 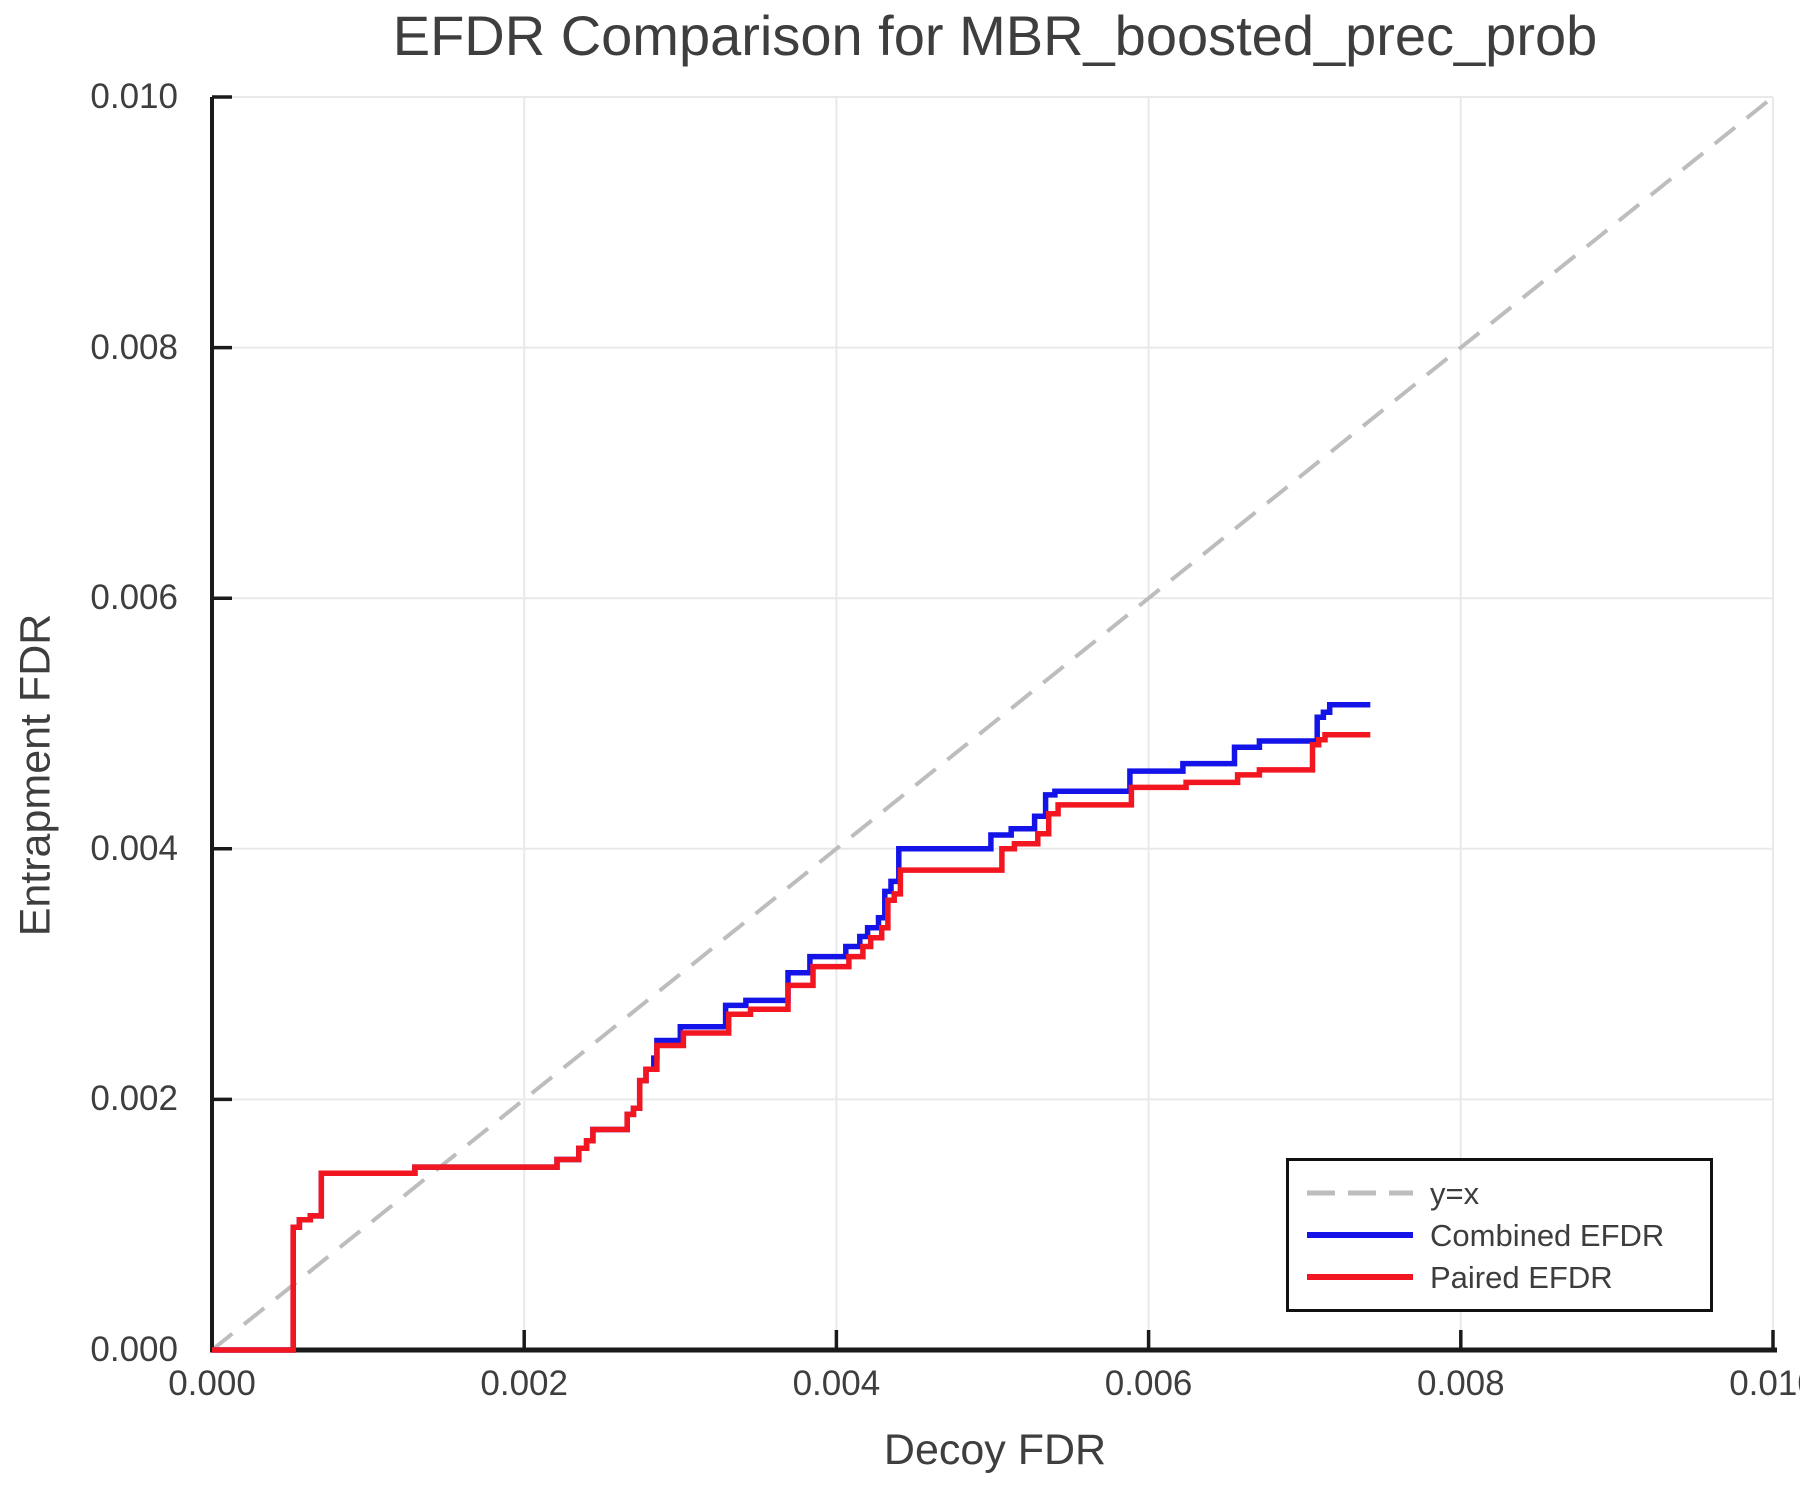 What do you see at coordinates (1502, 1193) in the screenshot?
I see `legend-item-identity-line: y=x` at bounding box center [1502, 1193].